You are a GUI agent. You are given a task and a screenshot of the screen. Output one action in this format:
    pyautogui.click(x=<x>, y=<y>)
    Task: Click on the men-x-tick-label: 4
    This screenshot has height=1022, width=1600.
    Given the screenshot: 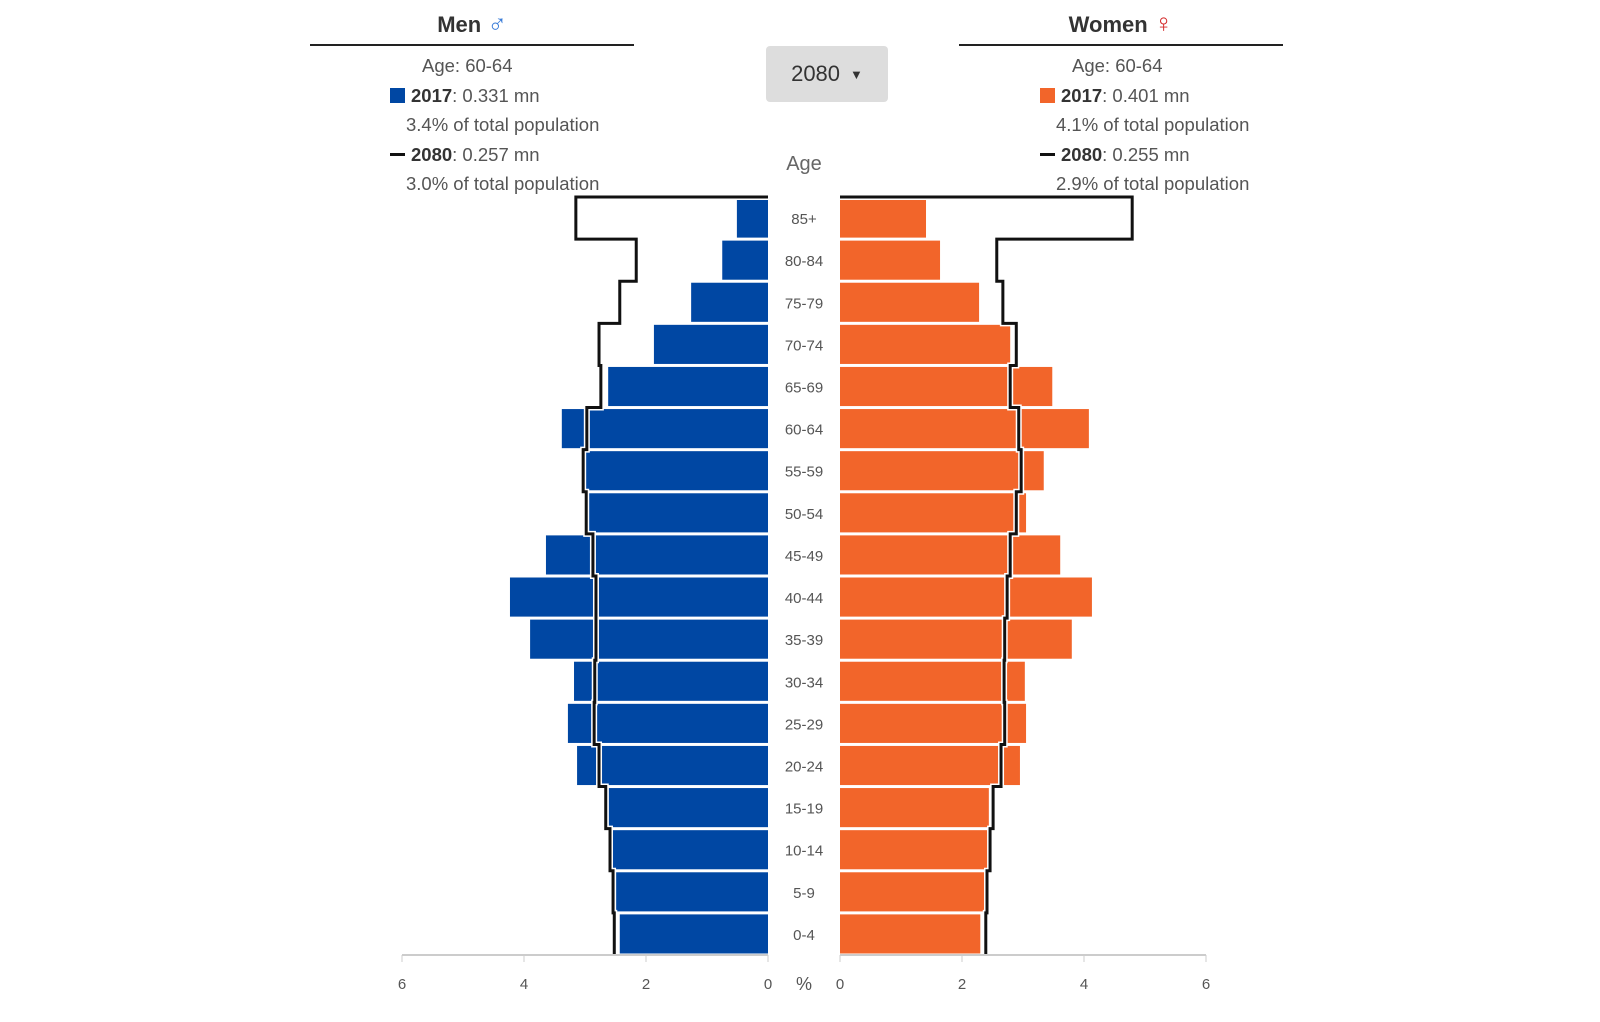 What is the action you would take?
    pyautogui.click(x=524, y=984)
    